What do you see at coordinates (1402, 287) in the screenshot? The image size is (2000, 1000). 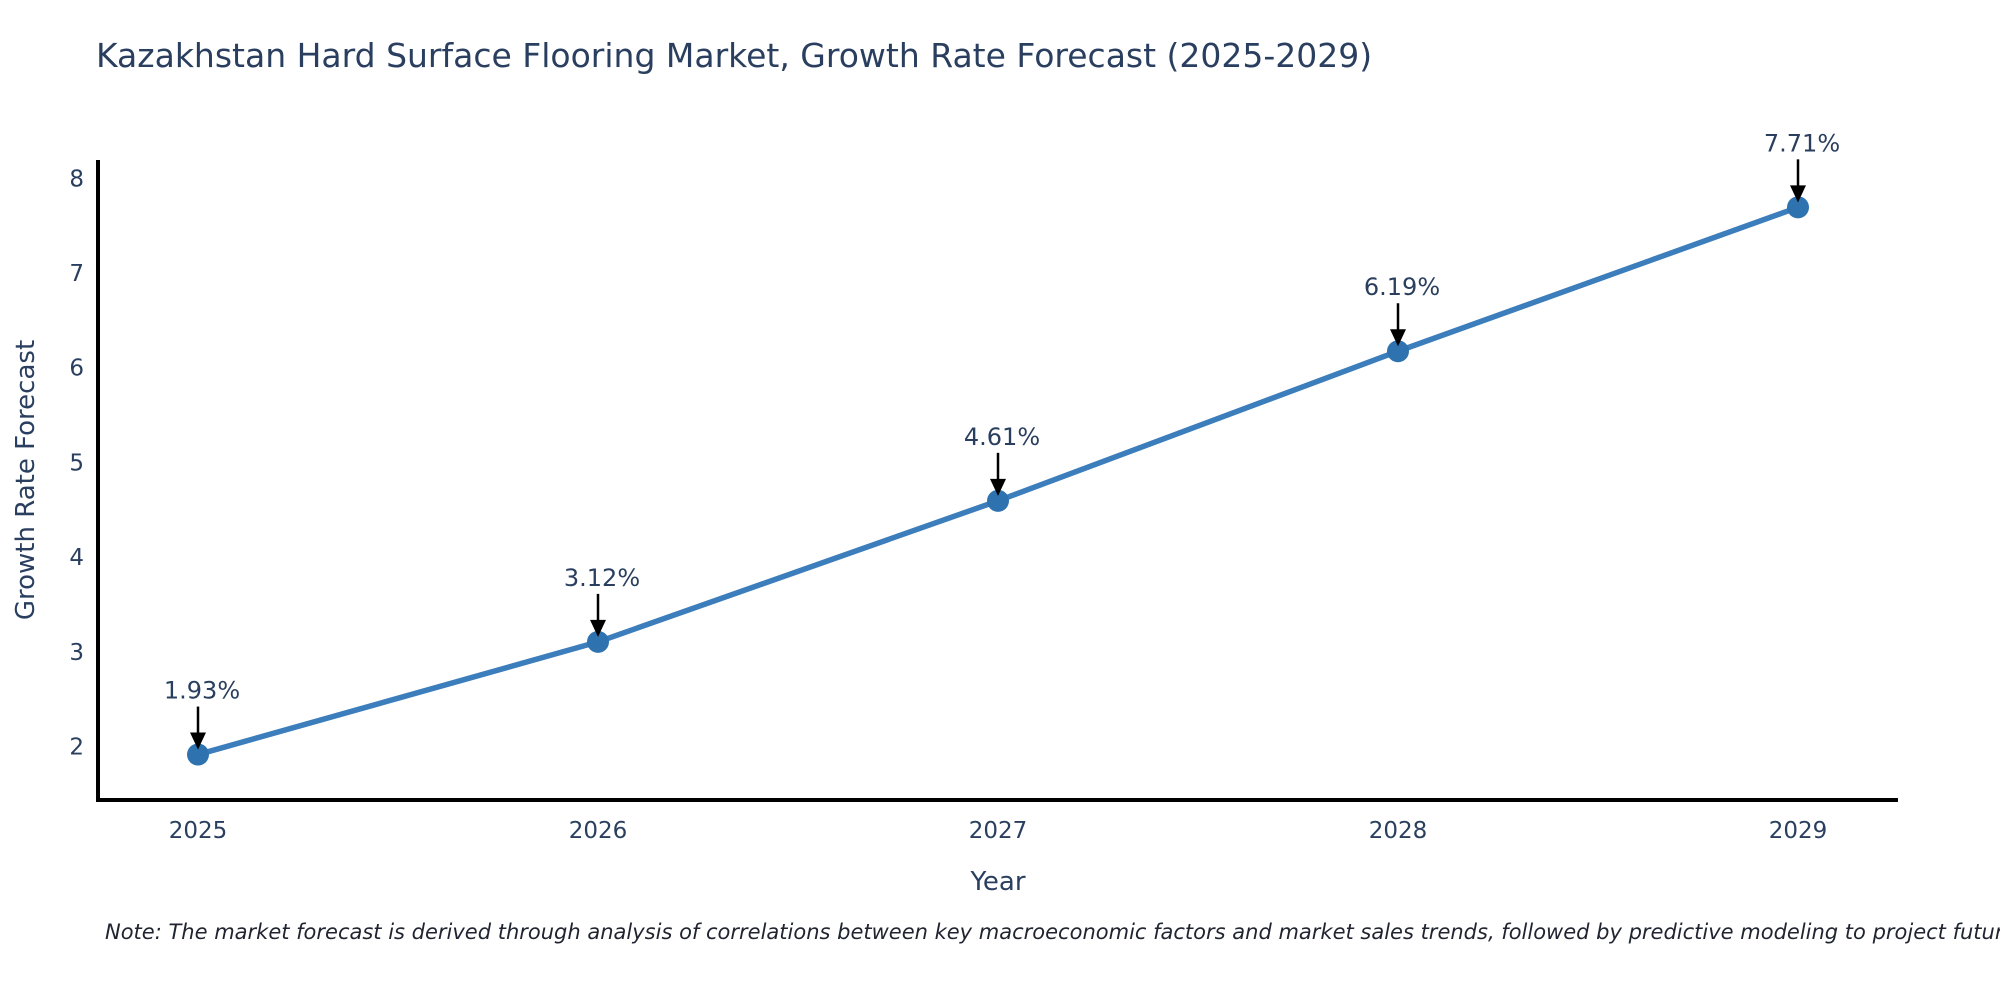 I see `data-point-label: 6.19%` at bounding box center [1402, 287].